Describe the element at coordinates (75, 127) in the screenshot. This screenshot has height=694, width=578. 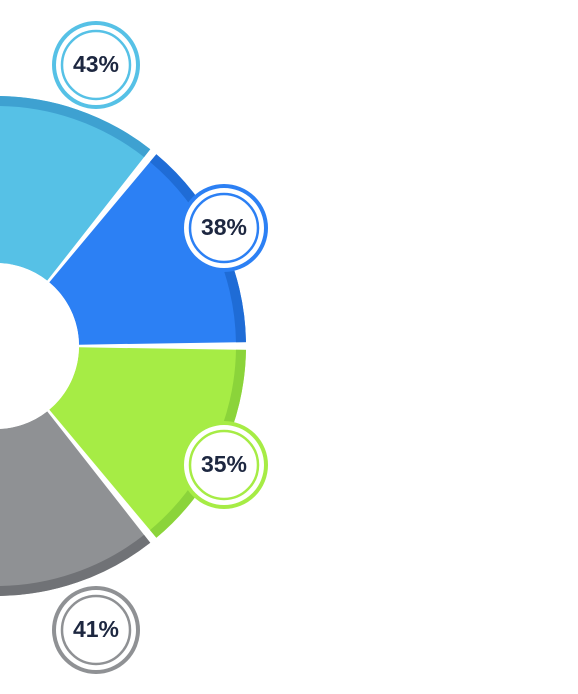
I see `segment-1-outer-rim` at that location.